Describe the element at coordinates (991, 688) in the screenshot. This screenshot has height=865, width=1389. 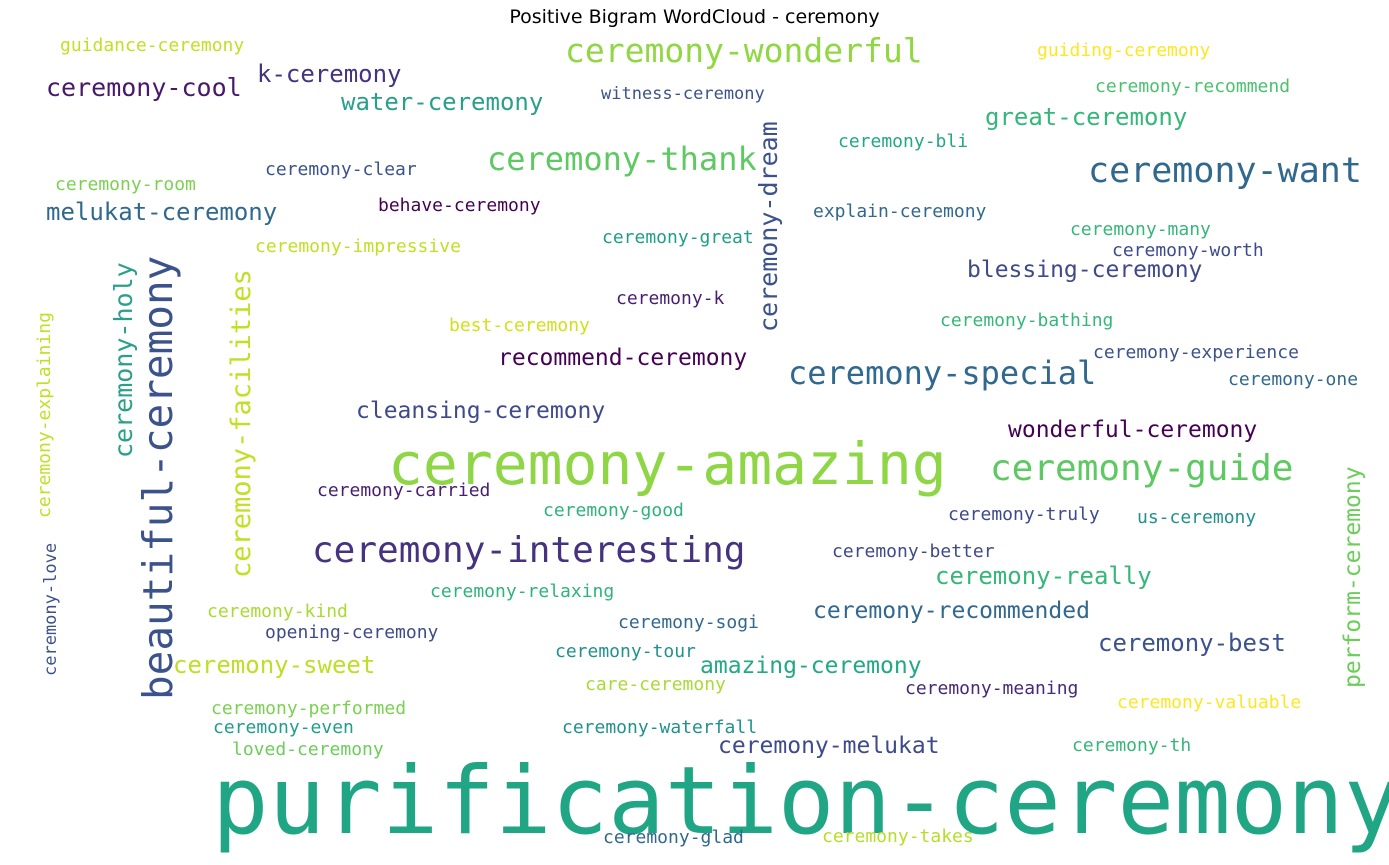
I see `word-ceremony-meaning: ceremony-meaning` at that location.